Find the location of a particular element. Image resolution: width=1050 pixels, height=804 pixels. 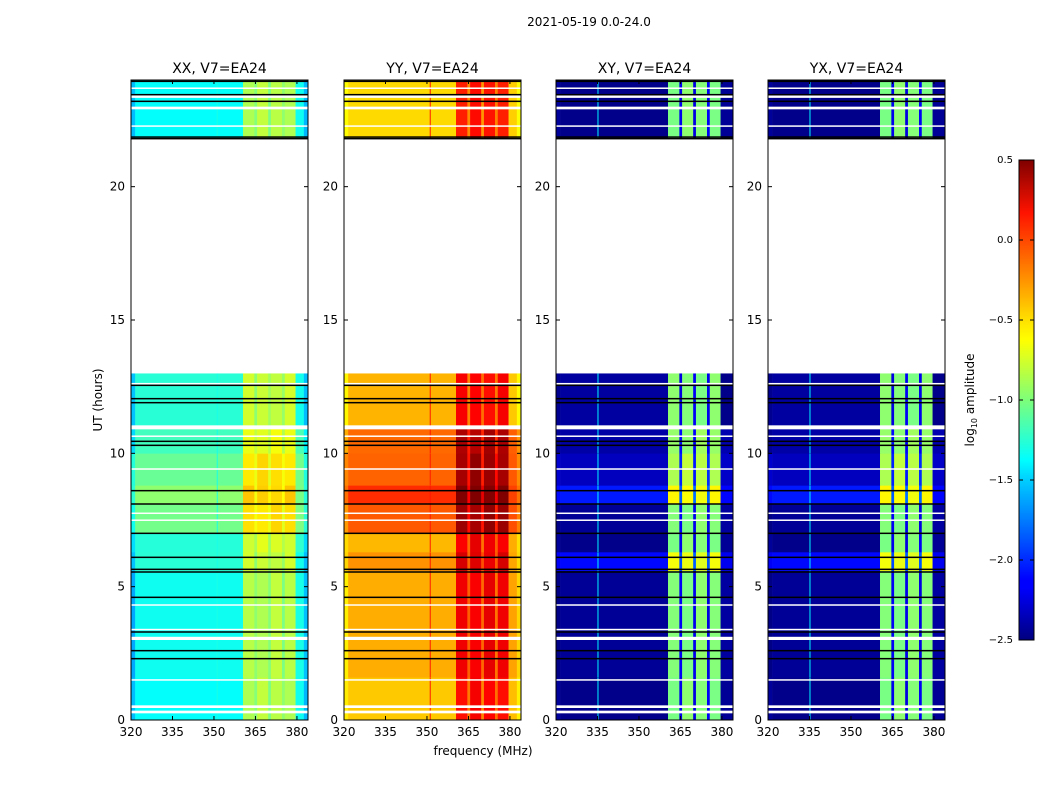

x-tick-label: 365 is located at coordinates (680, 732).